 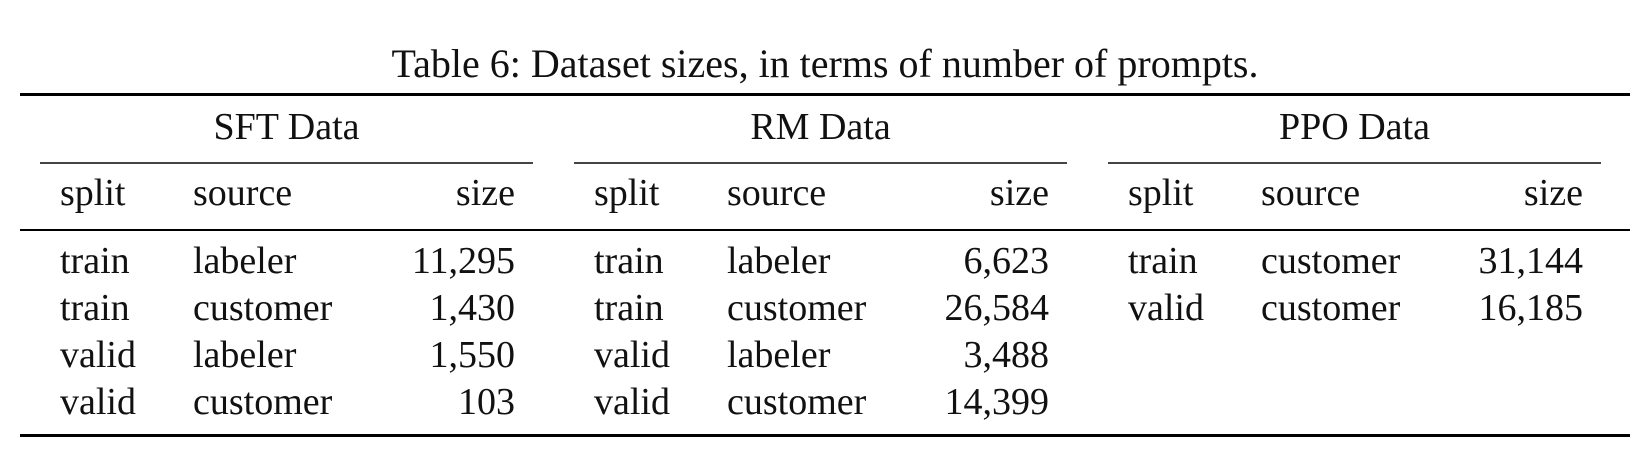 What do you see at coordinates (997, 308) in the screenshot?
I see `cell-size: 26,584` at bounding box center [997, 308].